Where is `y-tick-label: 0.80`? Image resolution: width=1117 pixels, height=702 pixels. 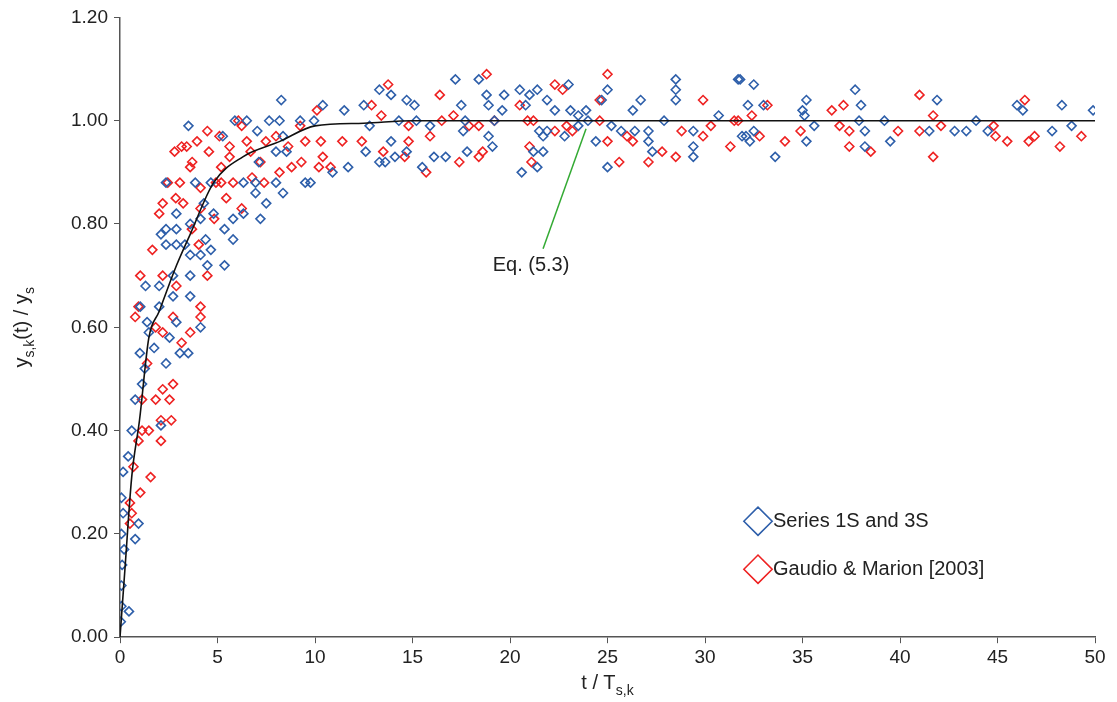
y-tick-label: 0.80 is located at coordinates (89, 223).